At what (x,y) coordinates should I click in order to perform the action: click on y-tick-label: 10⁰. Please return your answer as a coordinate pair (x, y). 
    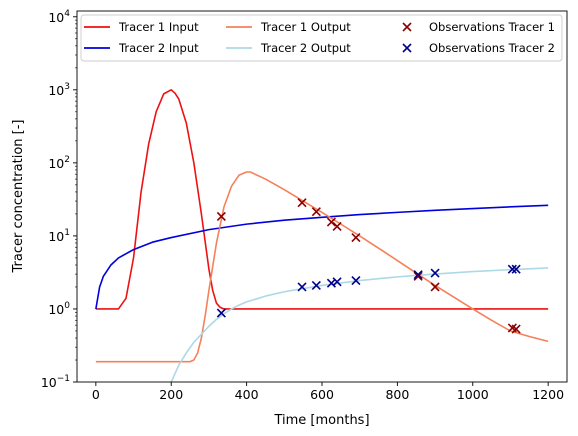
    Looking at the image, I should click on (59, 309).